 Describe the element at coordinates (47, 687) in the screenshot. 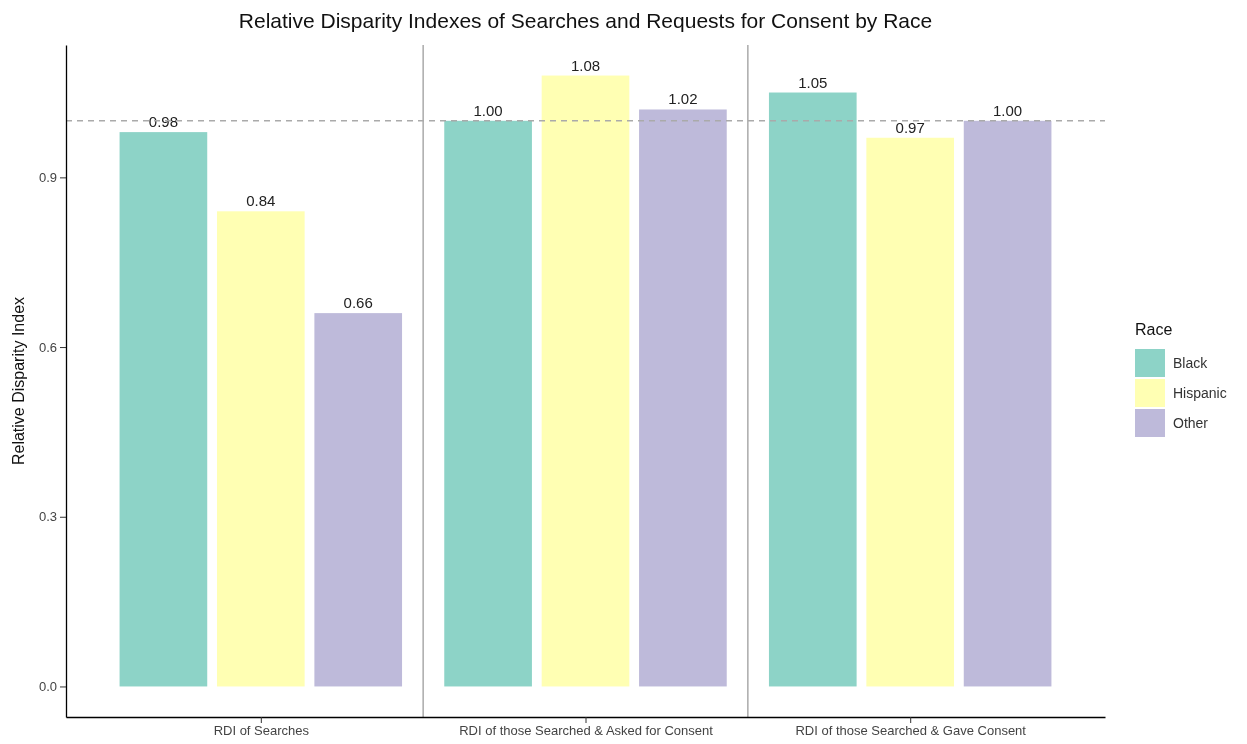

I see `y-tick-label: 0.0` at that location.